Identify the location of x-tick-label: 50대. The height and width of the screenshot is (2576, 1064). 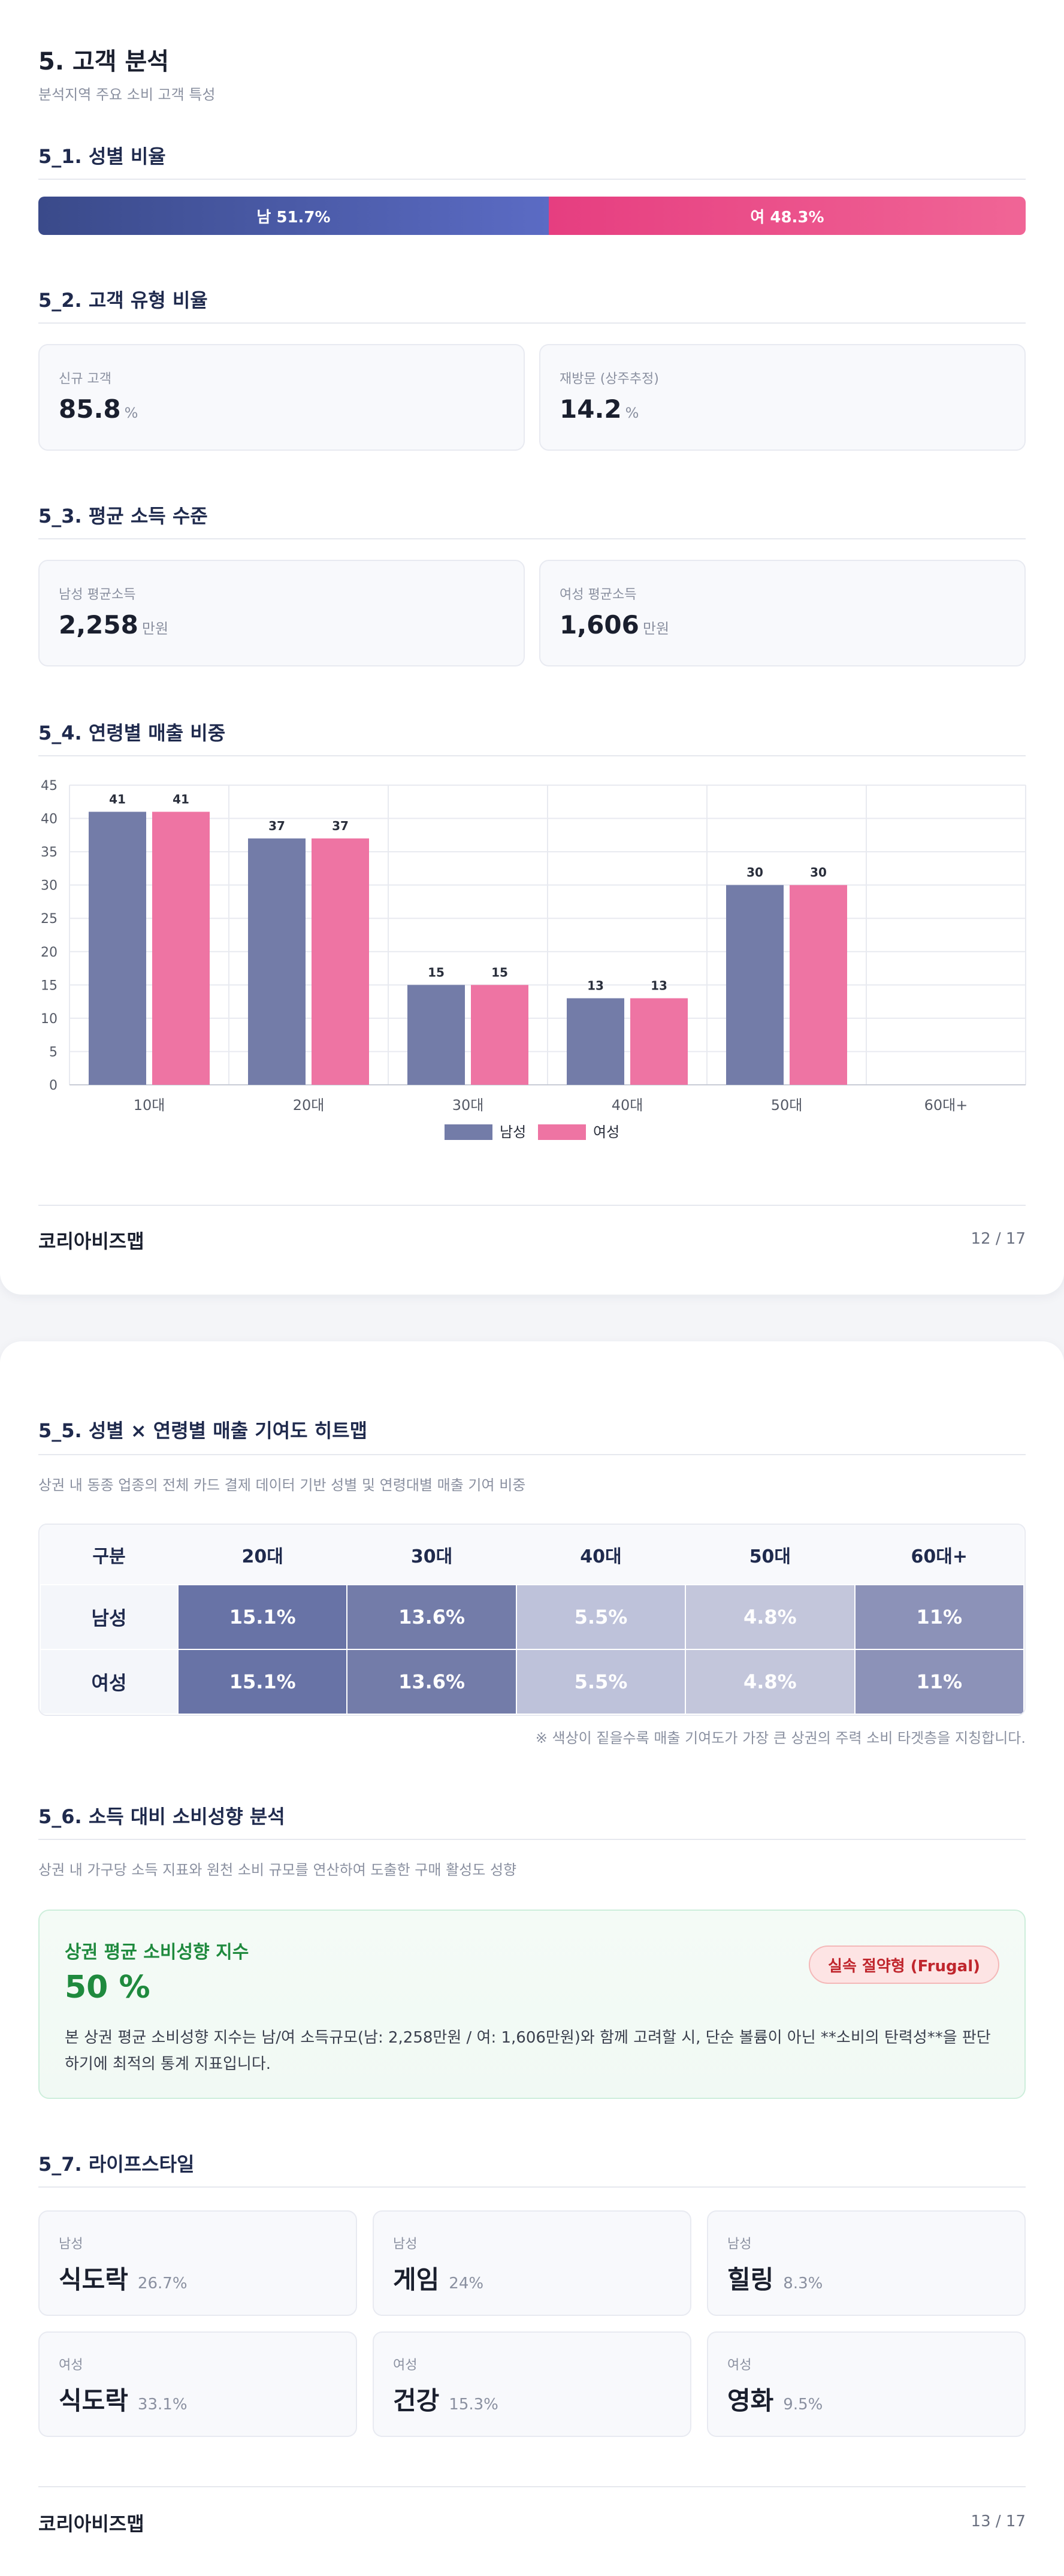
(787, 1105).